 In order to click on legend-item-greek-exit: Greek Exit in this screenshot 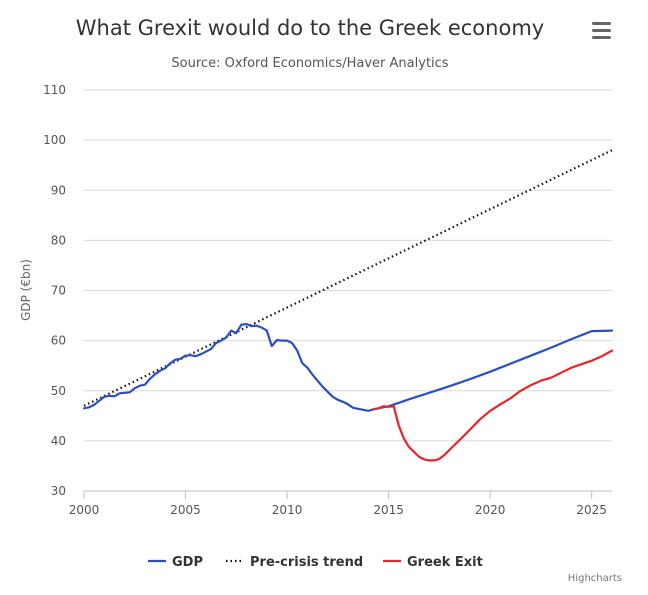, I will do `click(433, 562)`.